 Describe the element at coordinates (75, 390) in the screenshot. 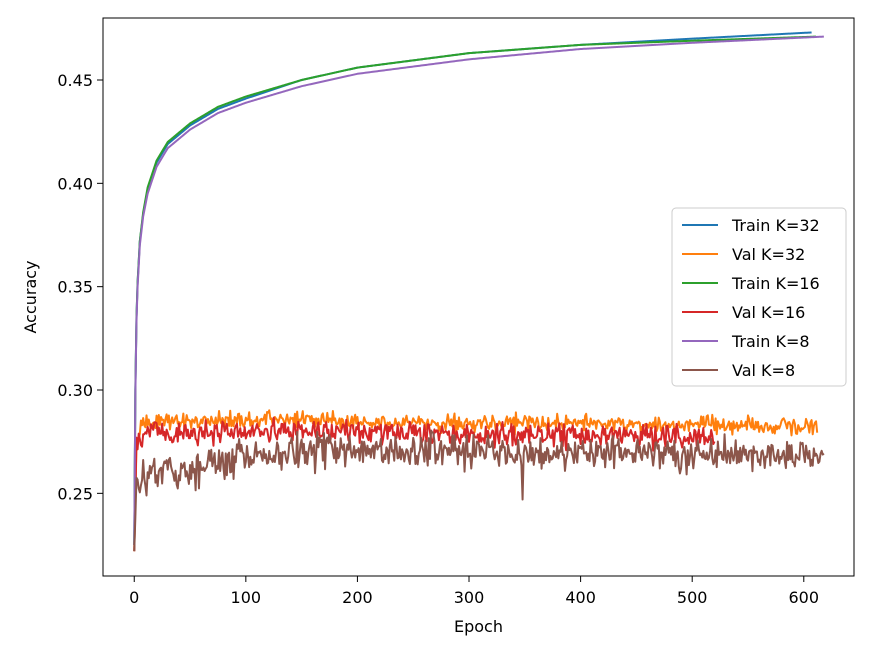

I see `y-tick-label: 0.30` at that location.